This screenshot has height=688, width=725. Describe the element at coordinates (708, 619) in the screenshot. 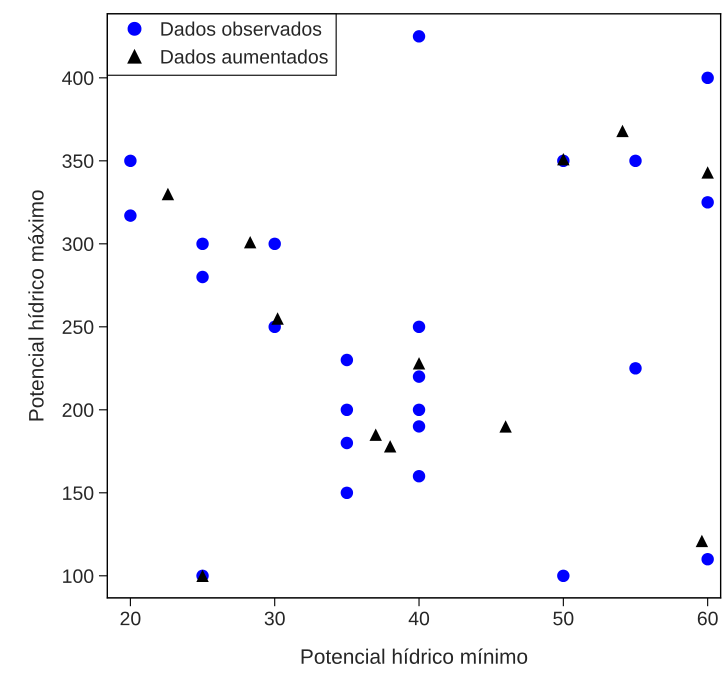

I see `x-tick-label: 60` at that location.